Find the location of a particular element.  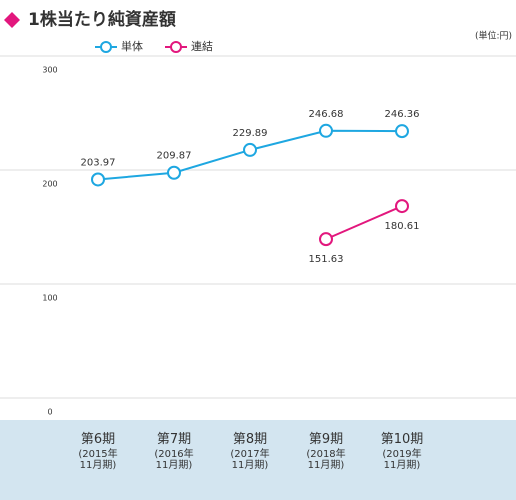

category-note: (2017年 11月期) is located at coordinates (250, 460).